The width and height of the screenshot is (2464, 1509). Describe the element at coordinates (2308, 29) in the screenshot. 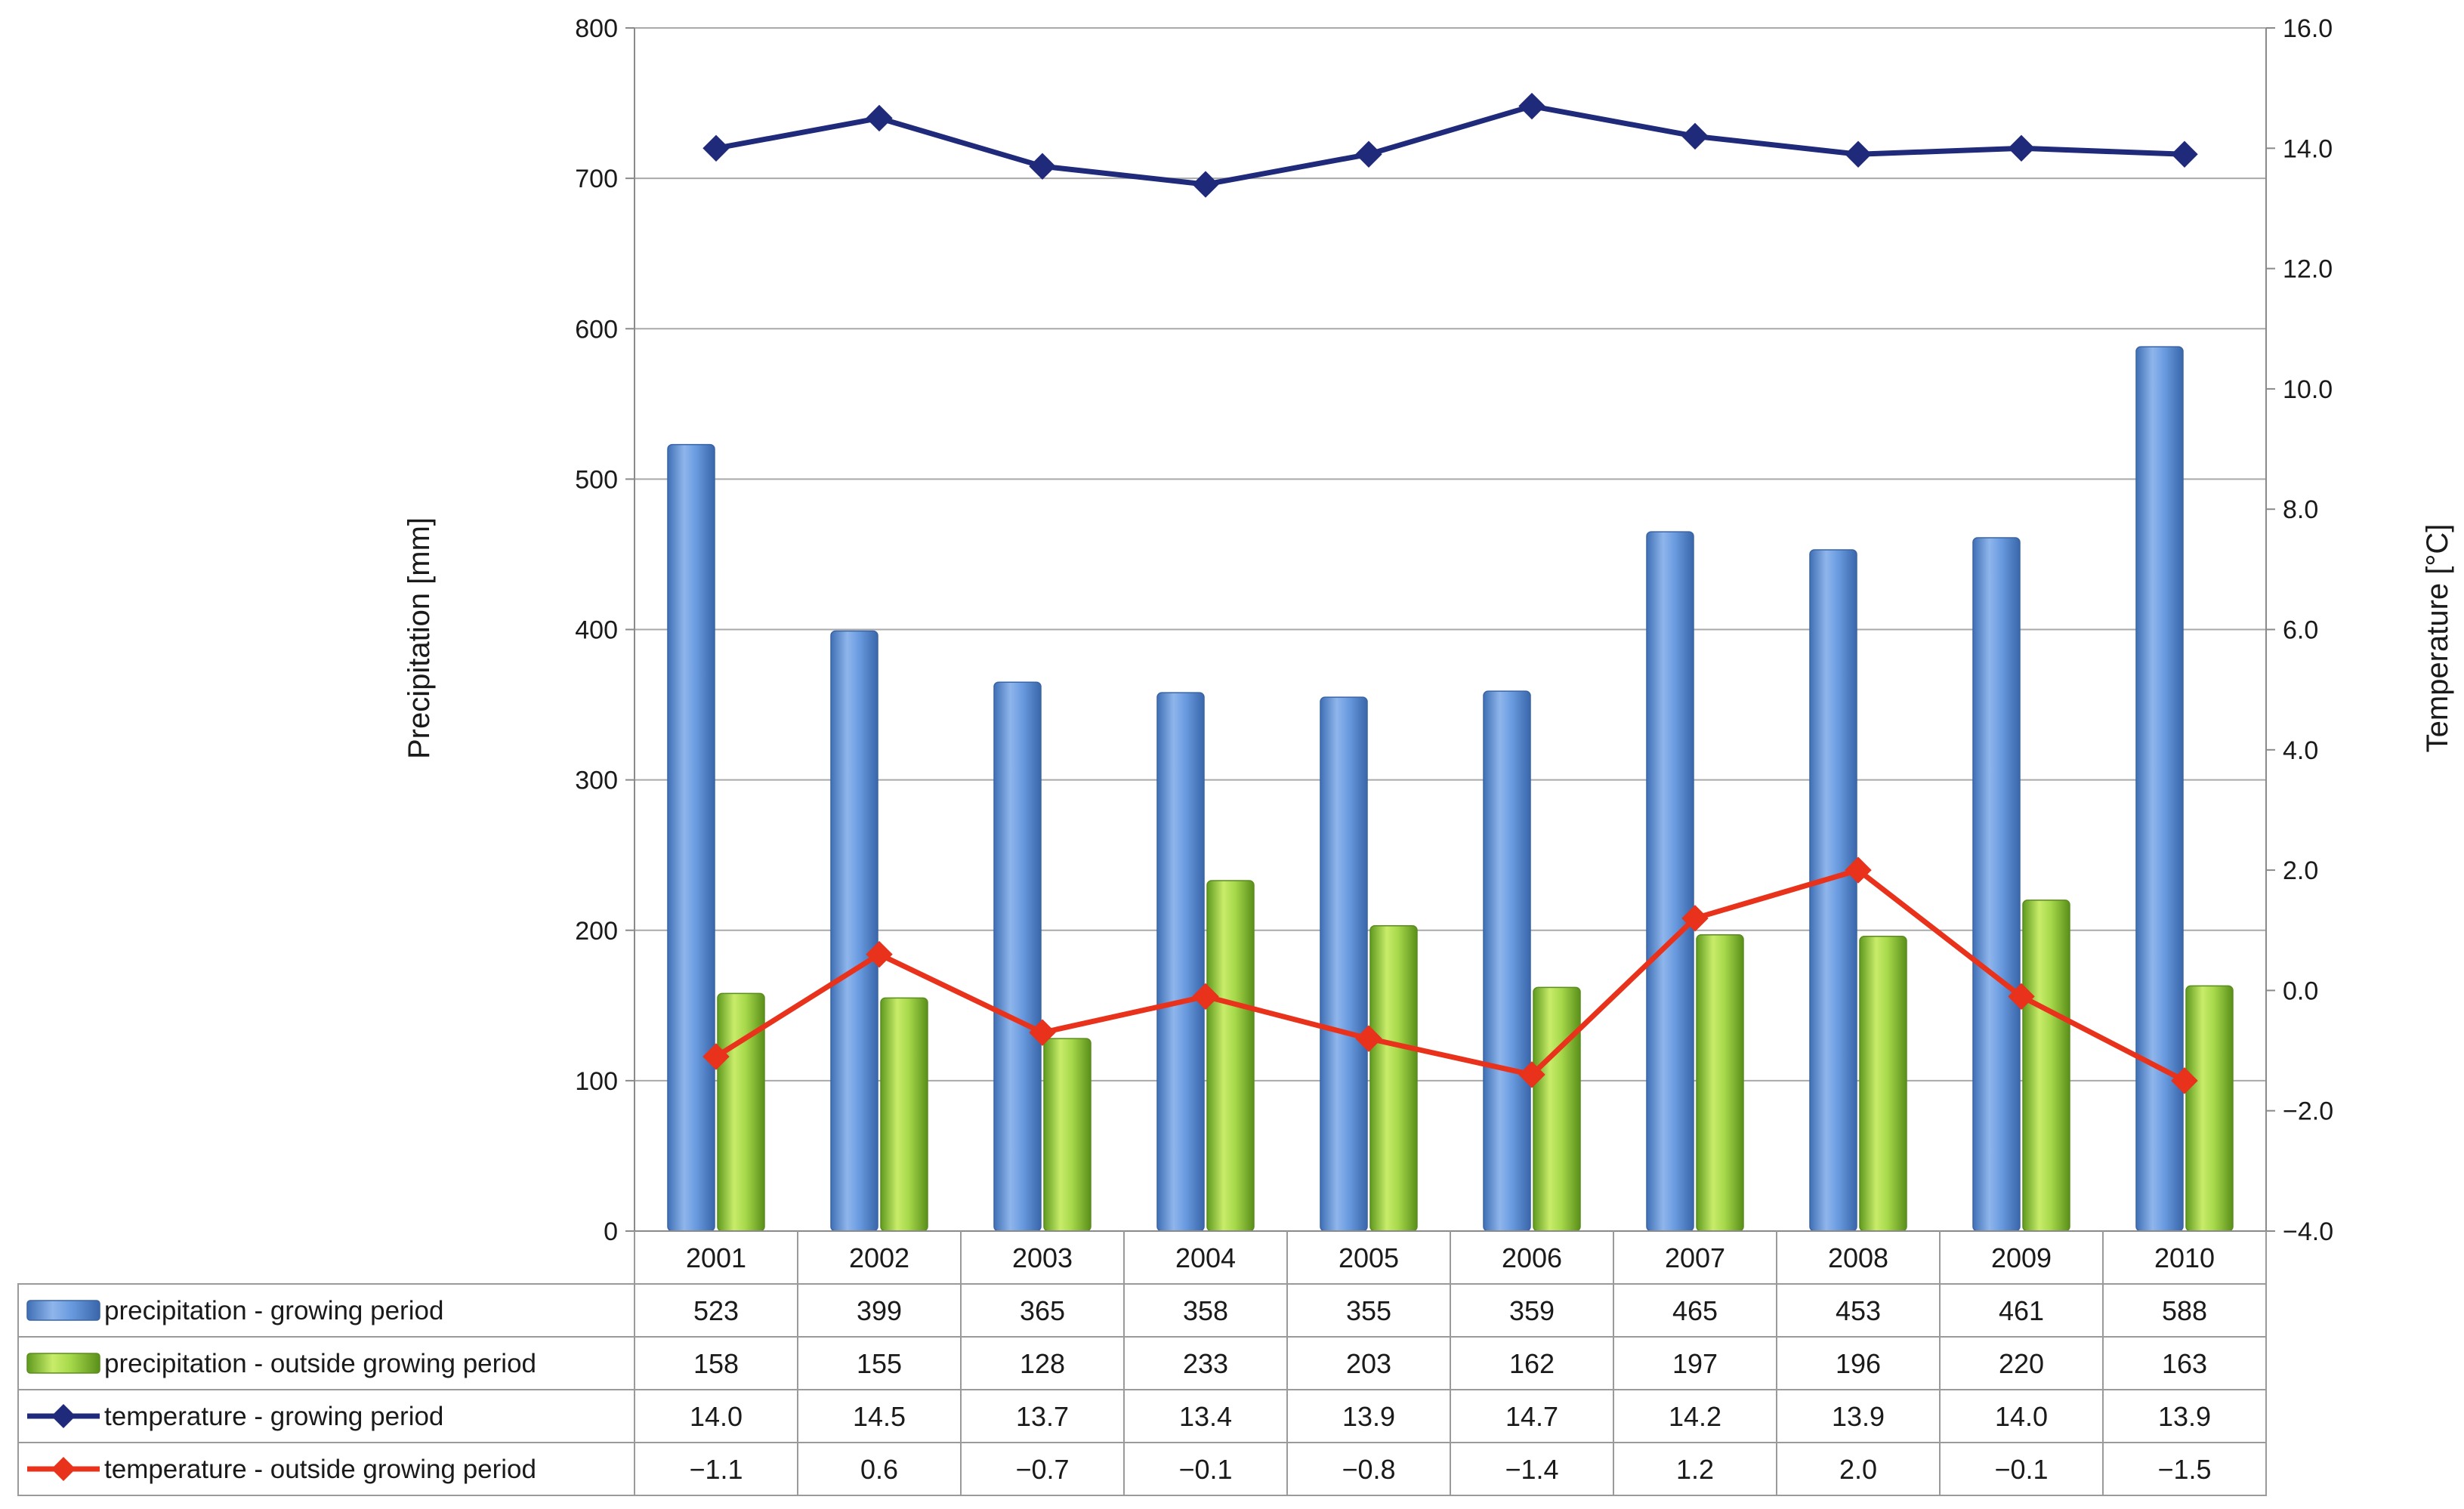

I see `y2-tick-label: 16.0` at that location.